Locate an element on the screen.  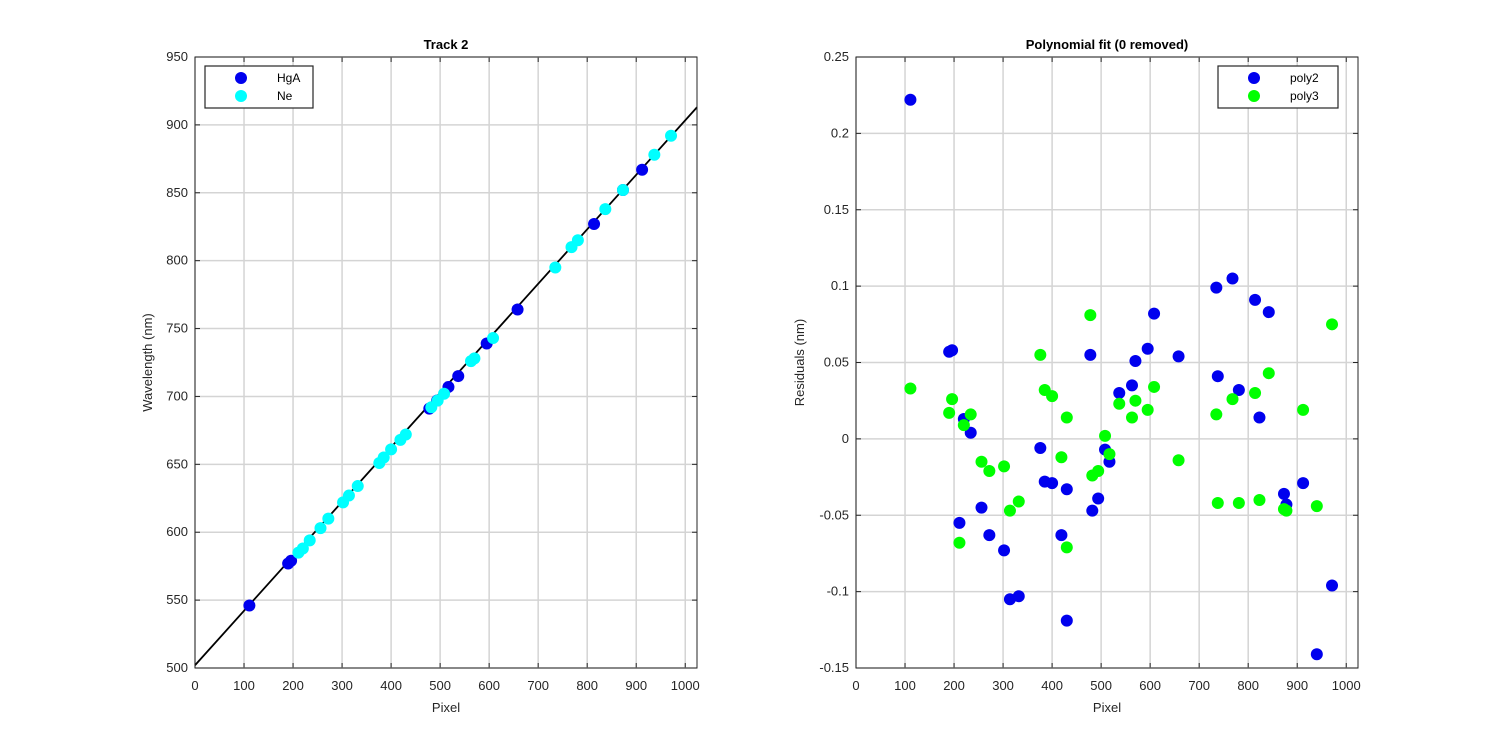
series-Ne is located at coordinates (485, 344).